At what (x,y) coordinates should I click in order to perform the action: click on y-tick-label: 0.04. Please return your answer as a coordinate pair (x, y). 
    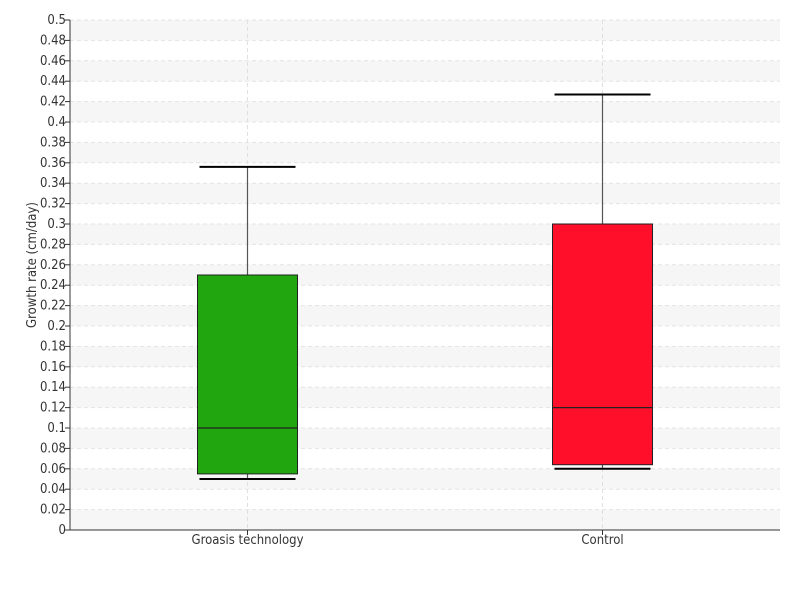
    Looking at the image, I should click on (53, 489).